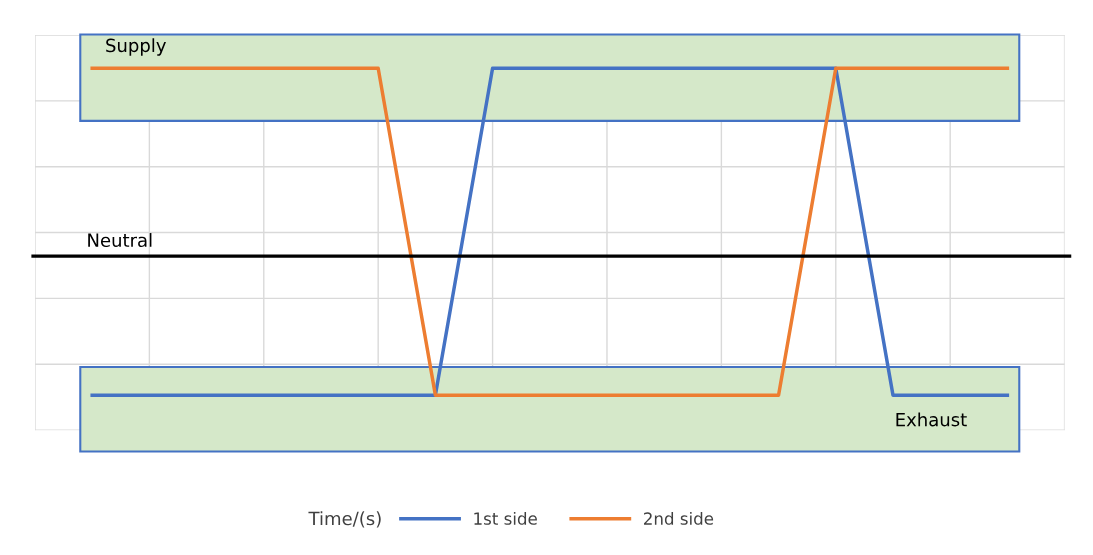 This screenshot has height=555, width=1093. Describe the element at coordinates (120, 240) in the screenshot. I see `ref-line-label: Neutral` at that location.